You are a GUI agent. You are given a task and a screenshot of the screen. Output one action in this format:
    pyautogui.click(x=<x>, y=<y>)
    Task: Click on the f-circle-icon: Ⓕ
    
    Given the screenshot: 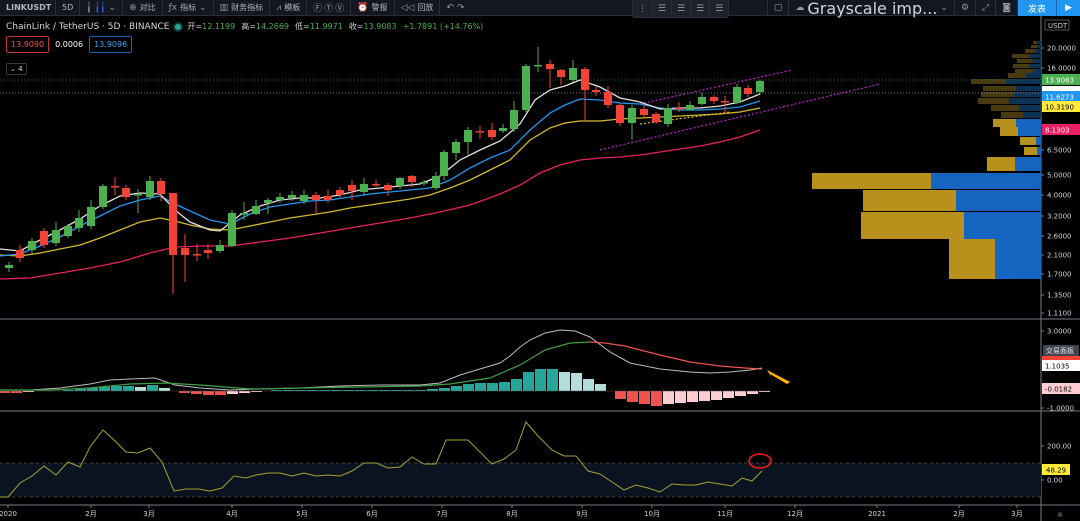 What is the action you would take?
    pyautogui.click(x=318, y=9)
    